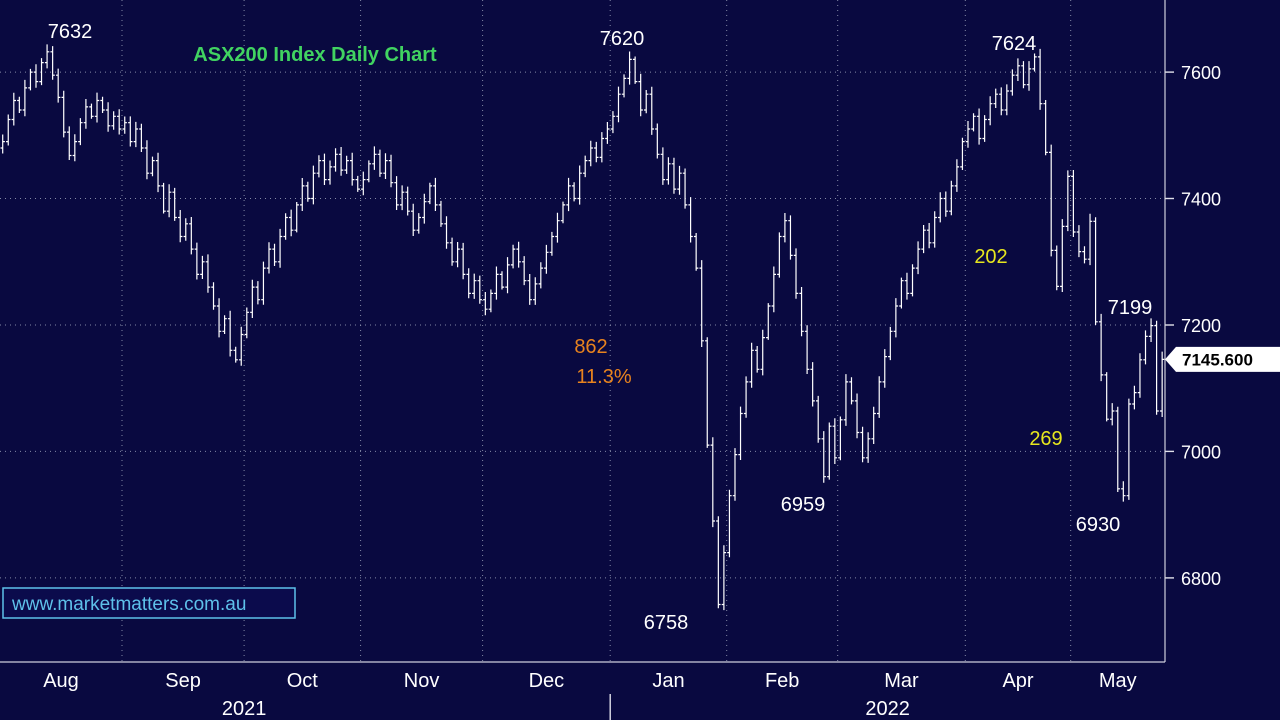 This screenshot has width=1280, height=720. Describe the element at coordinates (315, 55) in the screenshot. I see `chart-title: ASX200 Index Daily Chart` at that location.